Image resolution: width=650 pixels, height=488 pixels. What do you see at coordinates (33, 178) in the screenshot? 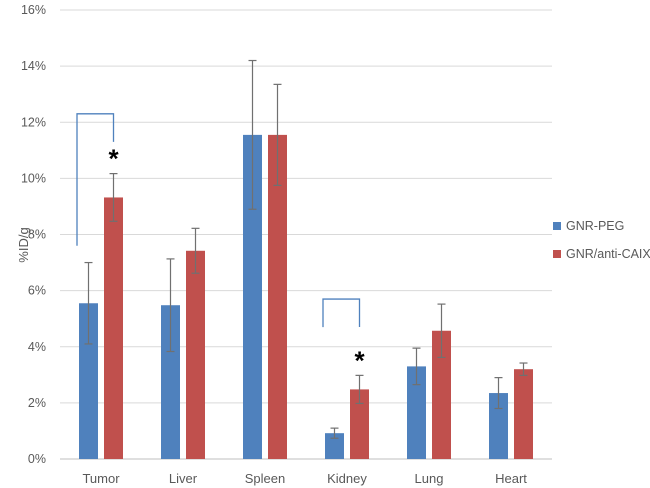
I see `y-tick-label: 10%` at bounding box center [33, 178].